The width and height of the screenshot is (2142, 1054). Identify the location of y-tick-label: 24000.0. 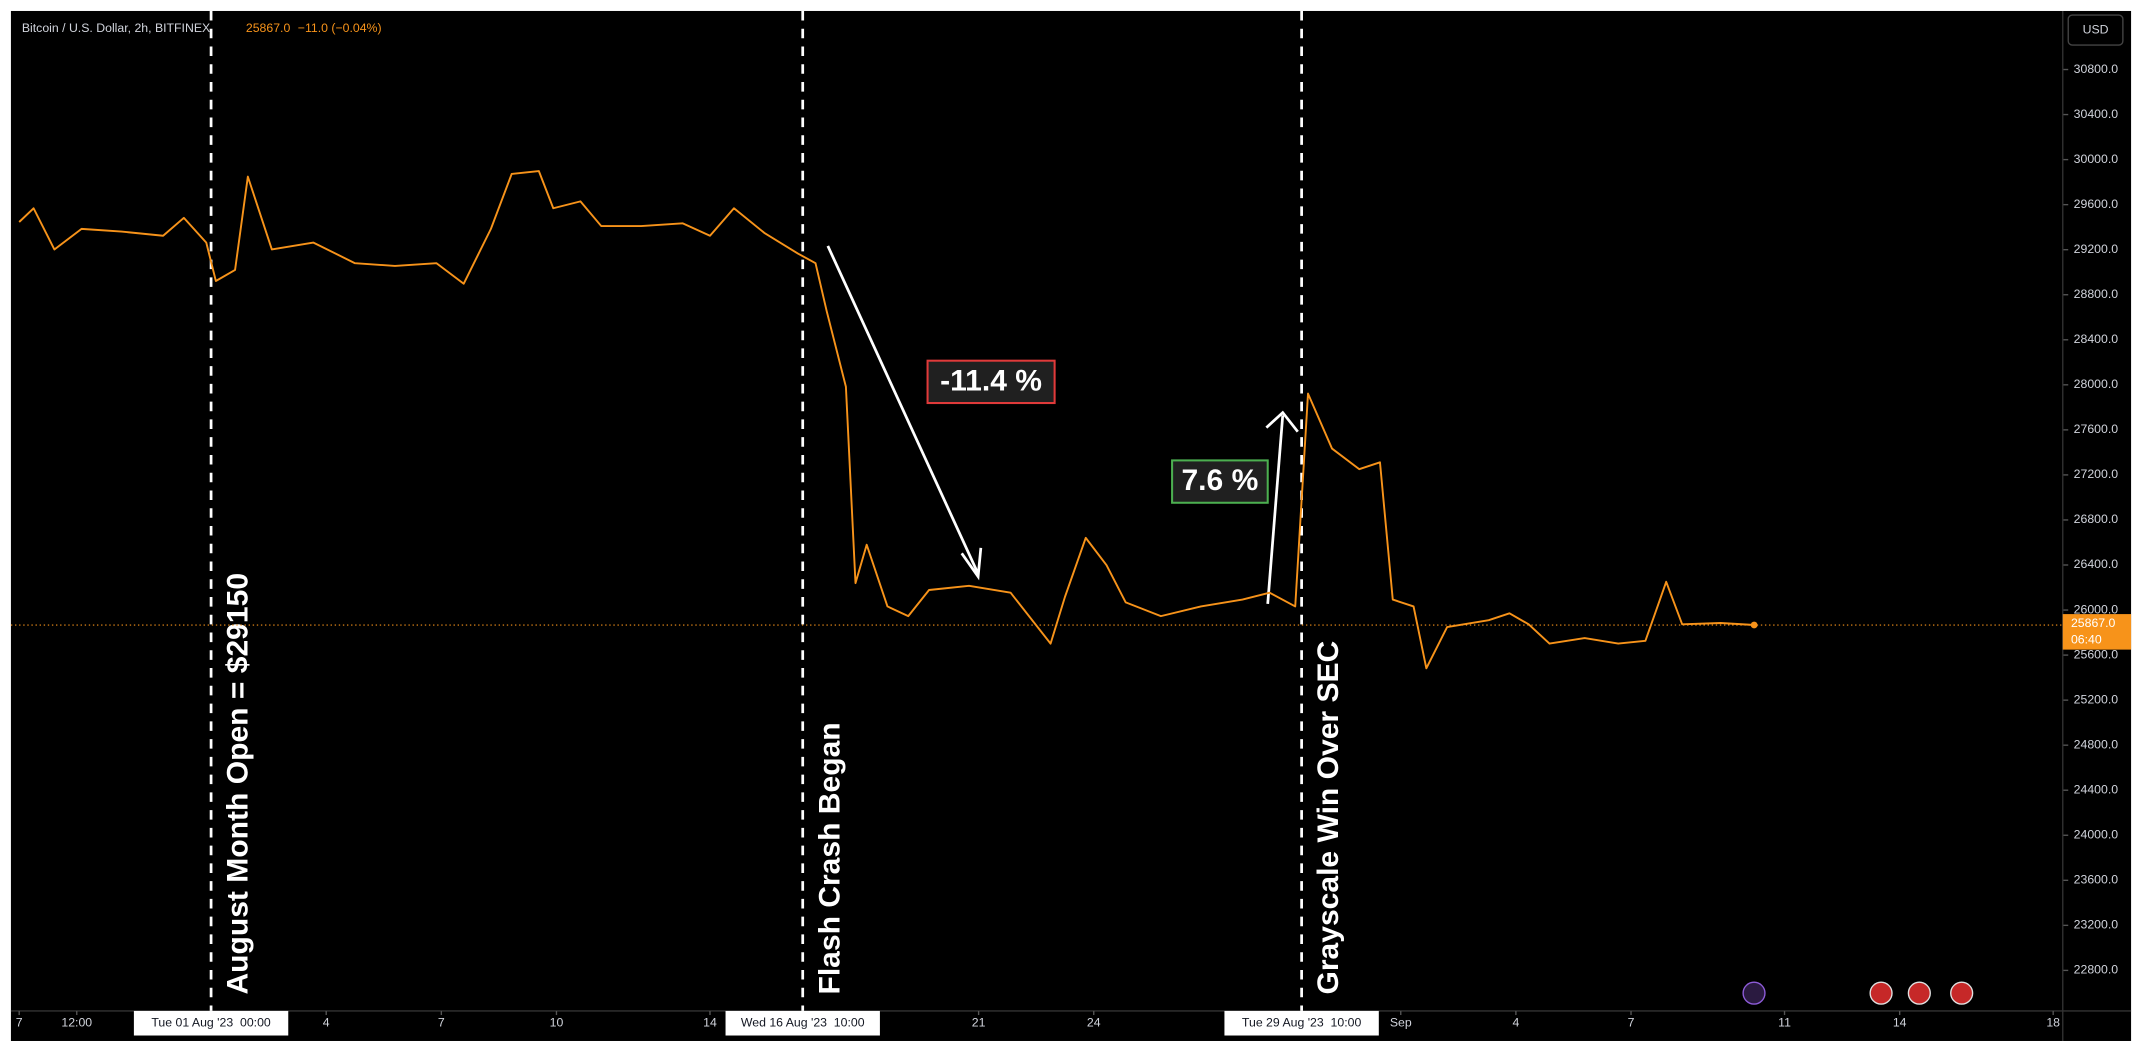
(2096, 835).